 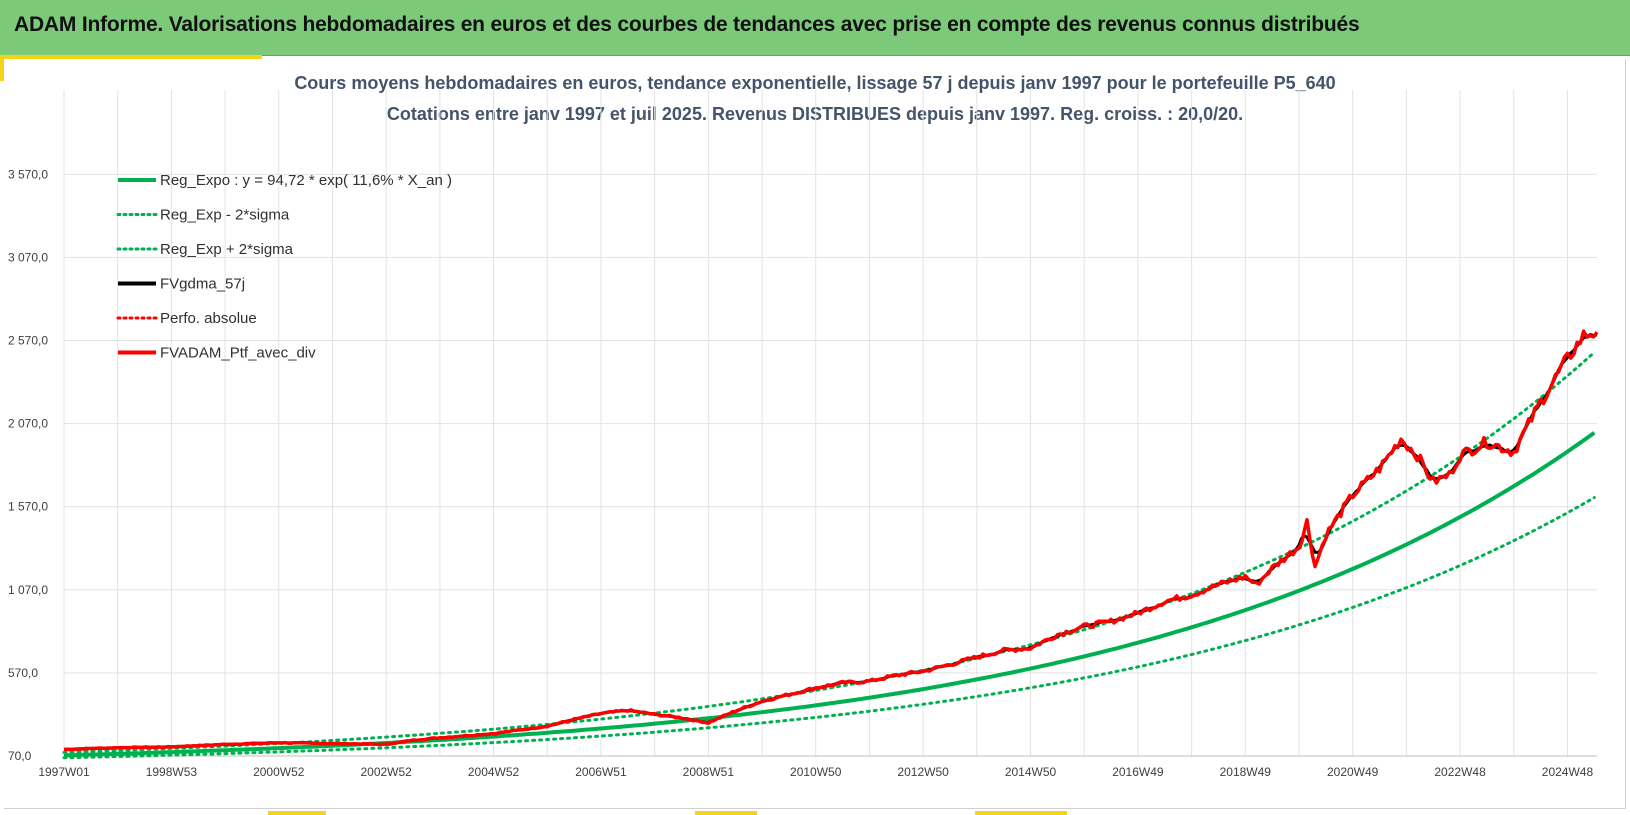 What do you see at coordinates (1031, 772) in the screenshot?
I see `x-tick-label: 2014W50` at bounding box center [1031, 772].